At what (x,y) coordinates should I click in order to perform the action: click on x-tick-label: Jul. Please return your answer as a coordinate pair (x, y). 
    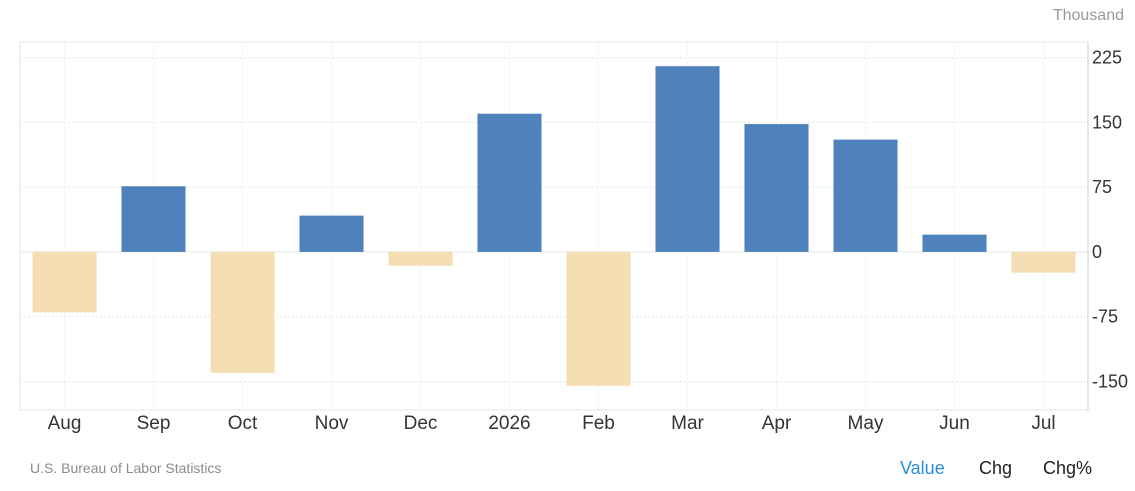
    Looking at the image, I should click on (1043, 423).